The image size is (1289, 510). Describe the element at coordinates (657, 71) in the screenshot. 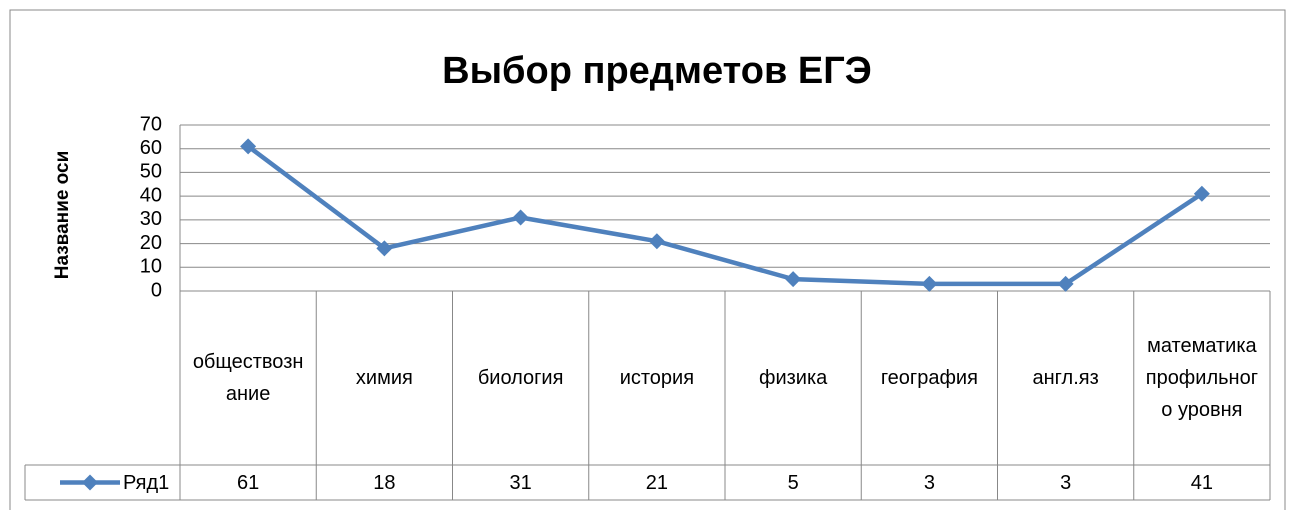

I see `chart-title: Выбор предметов ЕГЭ` at that location.